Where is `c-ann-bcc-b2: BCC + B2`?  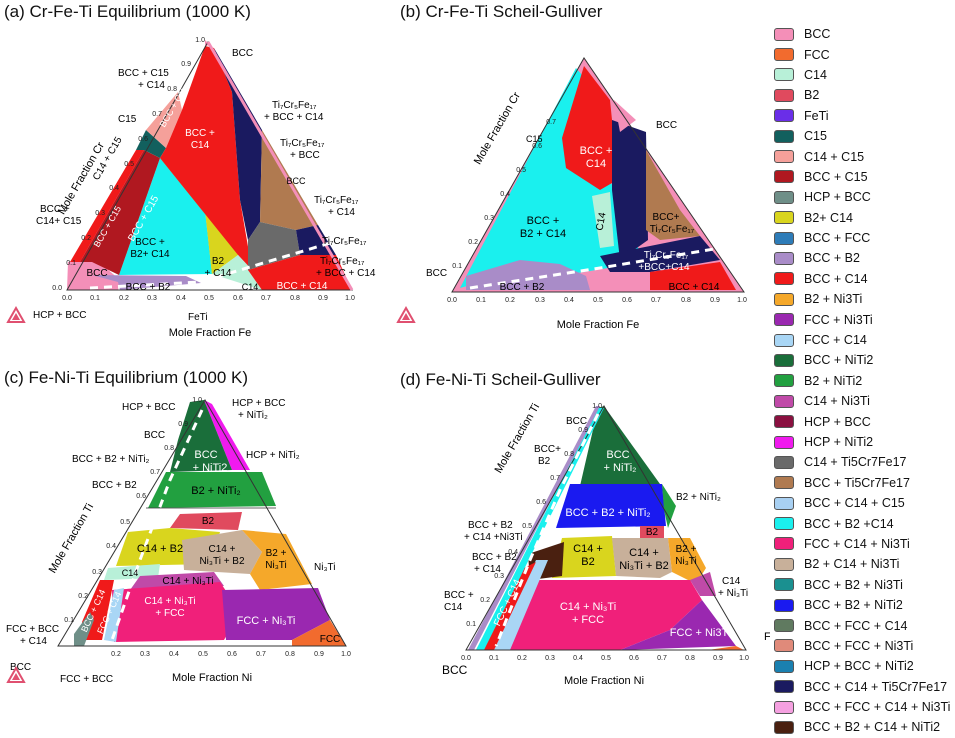
c-ann-bcc-b2: BCC + B2 is located at coordinates (114, 485).